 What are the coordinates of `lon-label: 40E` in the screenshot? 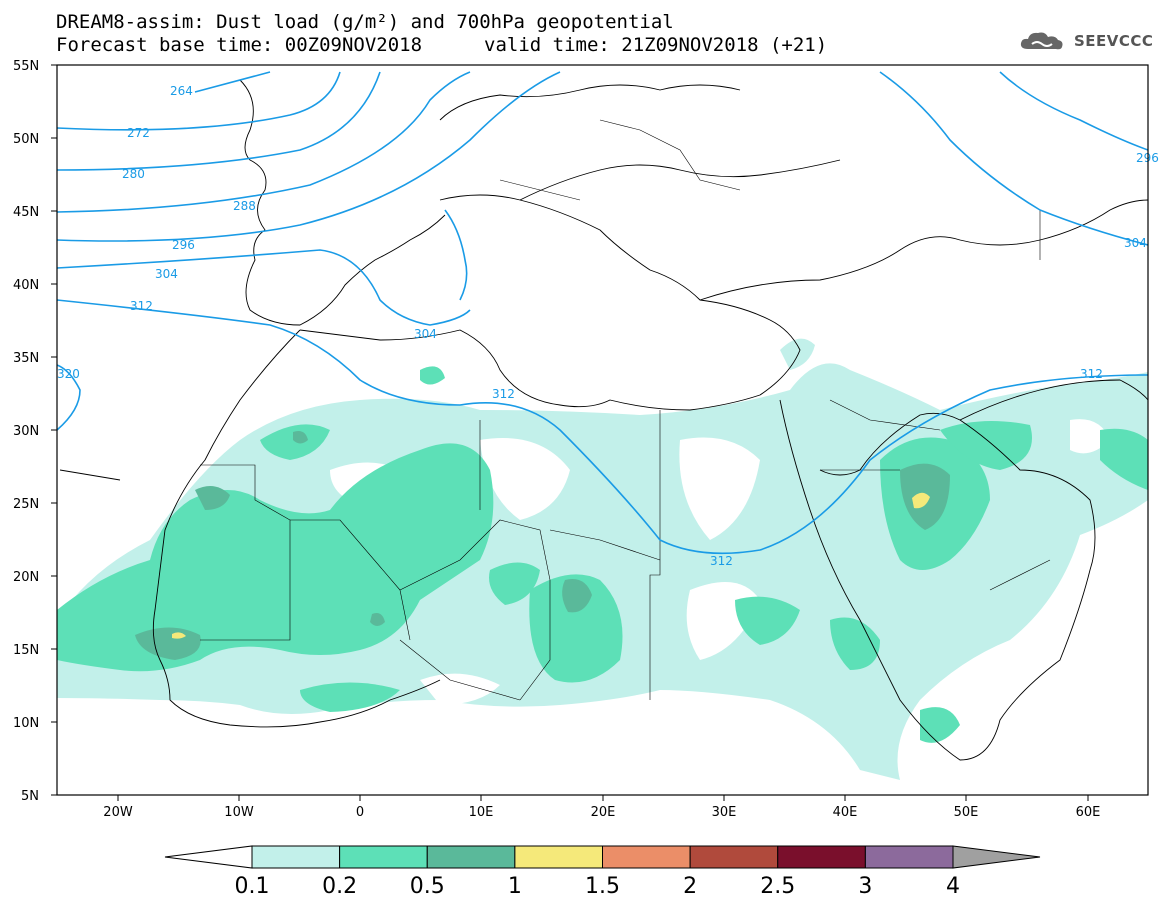 It's located at (845, 812).